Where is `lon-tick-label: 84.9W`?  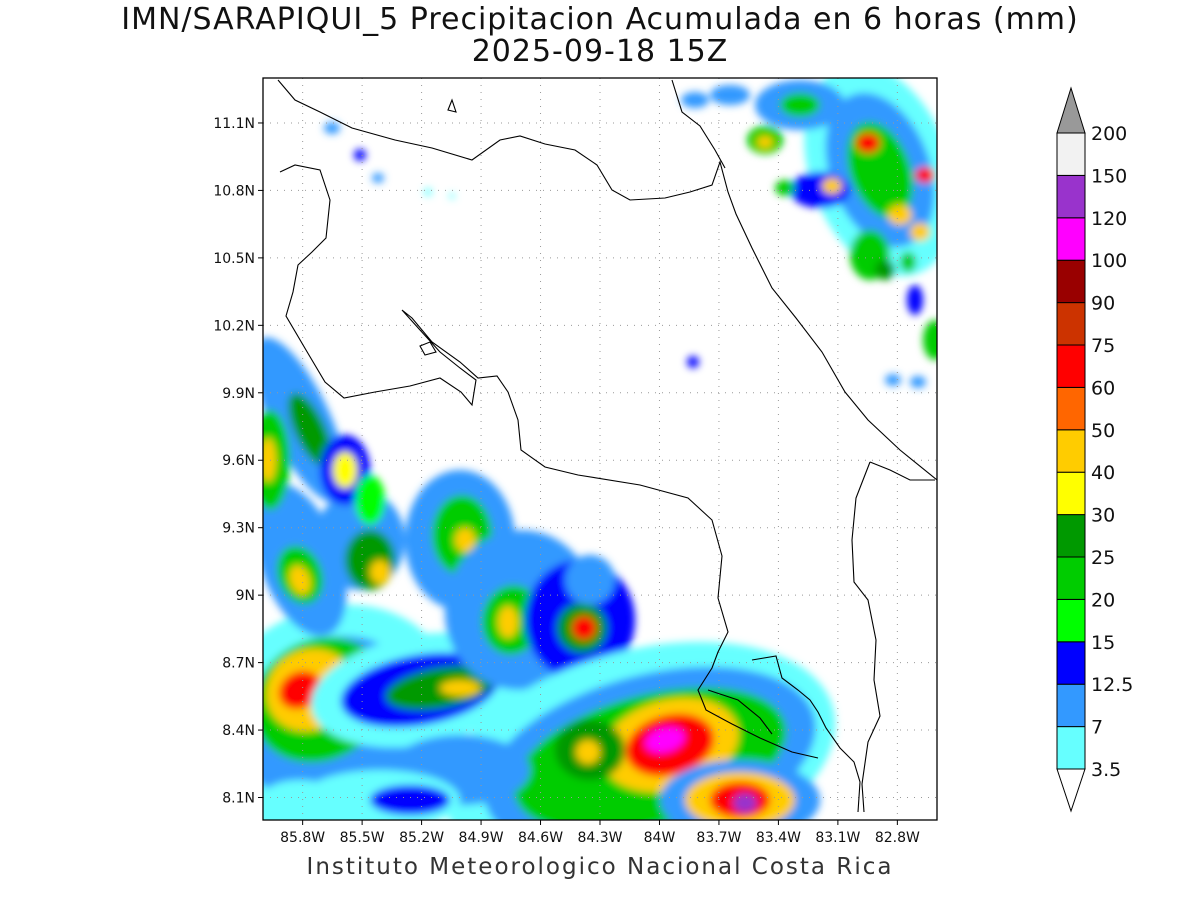 lon-tick-label: 84.9W is located at coordinates (481, 838).